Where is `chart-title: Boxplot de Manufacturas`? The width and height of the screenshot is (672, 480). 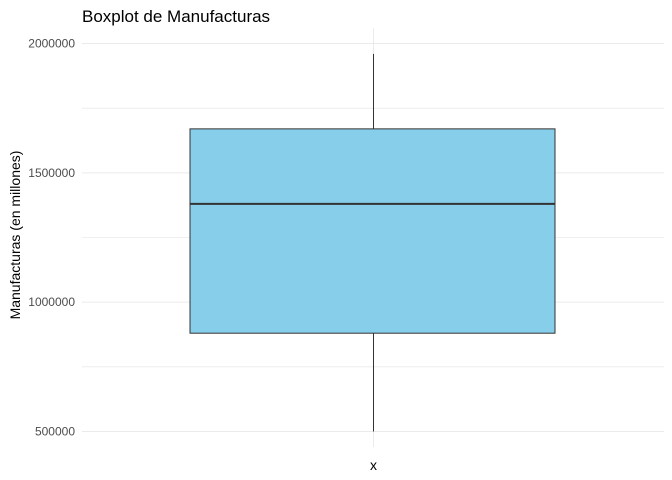
chart-title: Boxplot de Manufacturas is located at coordinates (176, 16).